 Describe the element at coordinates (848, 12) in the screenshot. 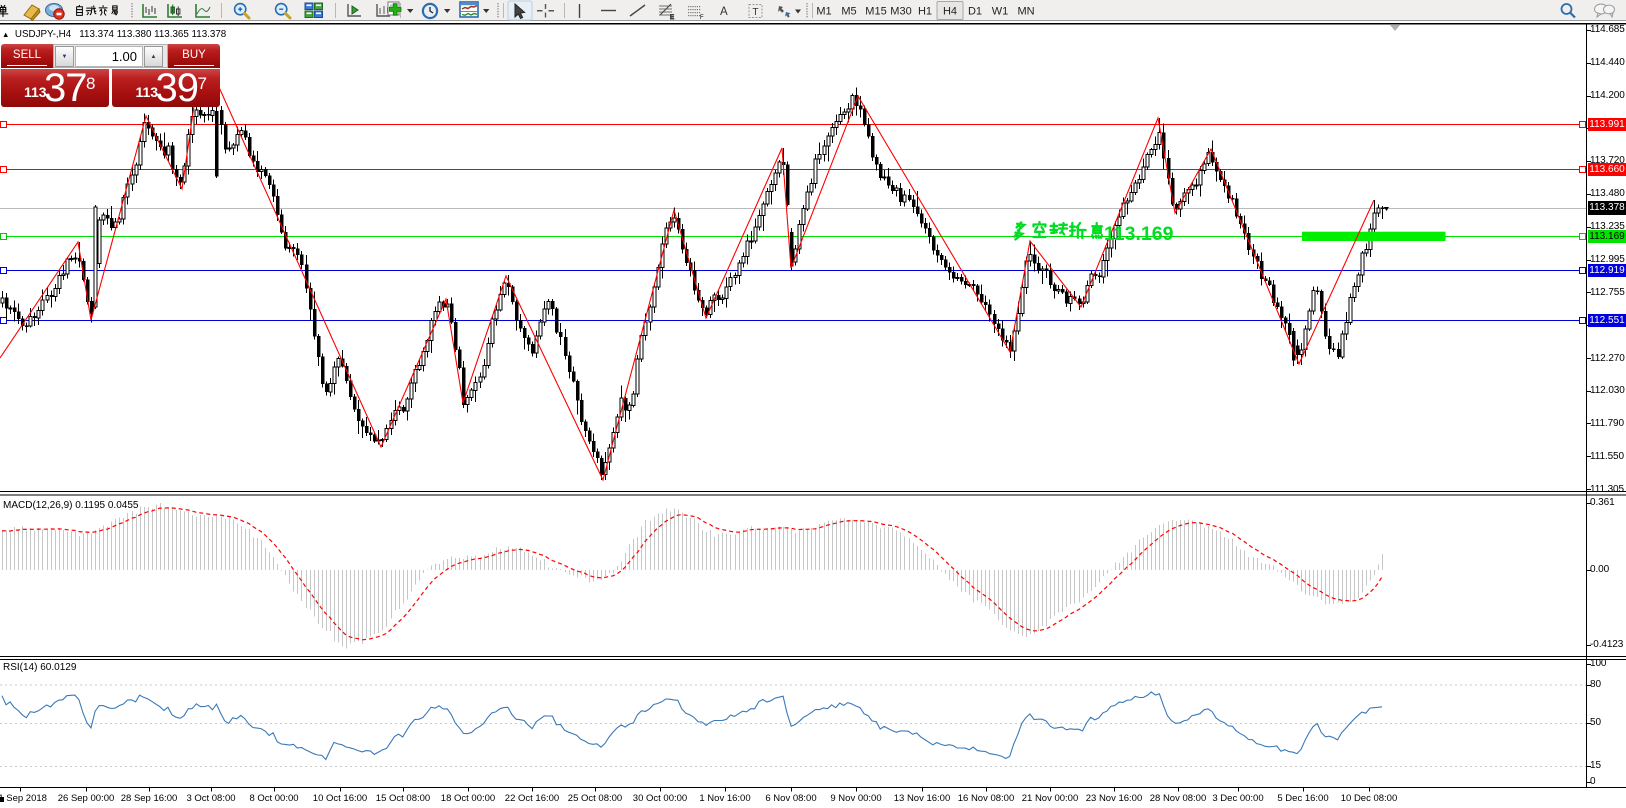

I see `svg-text: M5` at that location.